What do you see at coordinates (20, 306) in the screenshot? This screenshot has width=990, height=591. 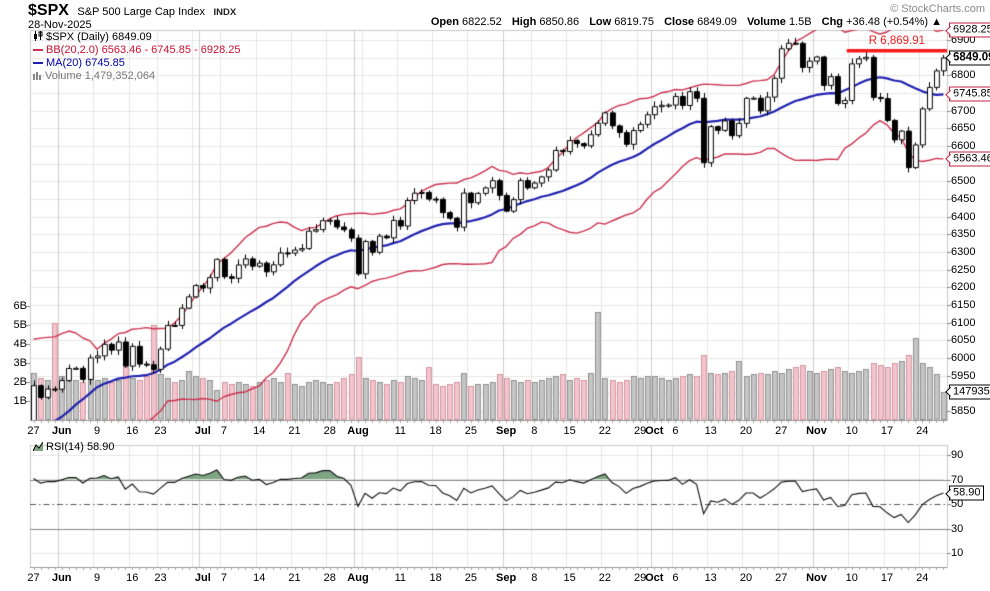 I see `volume-axis-tick-label: 6B` at bounding box center [20, 306].